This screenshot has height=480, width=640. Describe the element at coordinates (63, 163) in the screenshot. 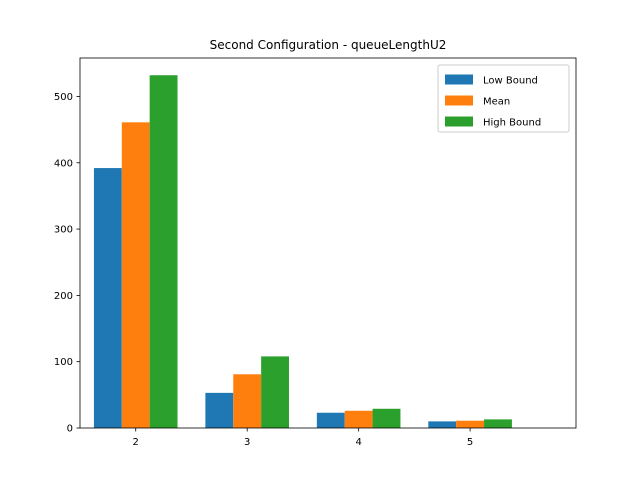

I see `y-tick-label: 400` at that location.